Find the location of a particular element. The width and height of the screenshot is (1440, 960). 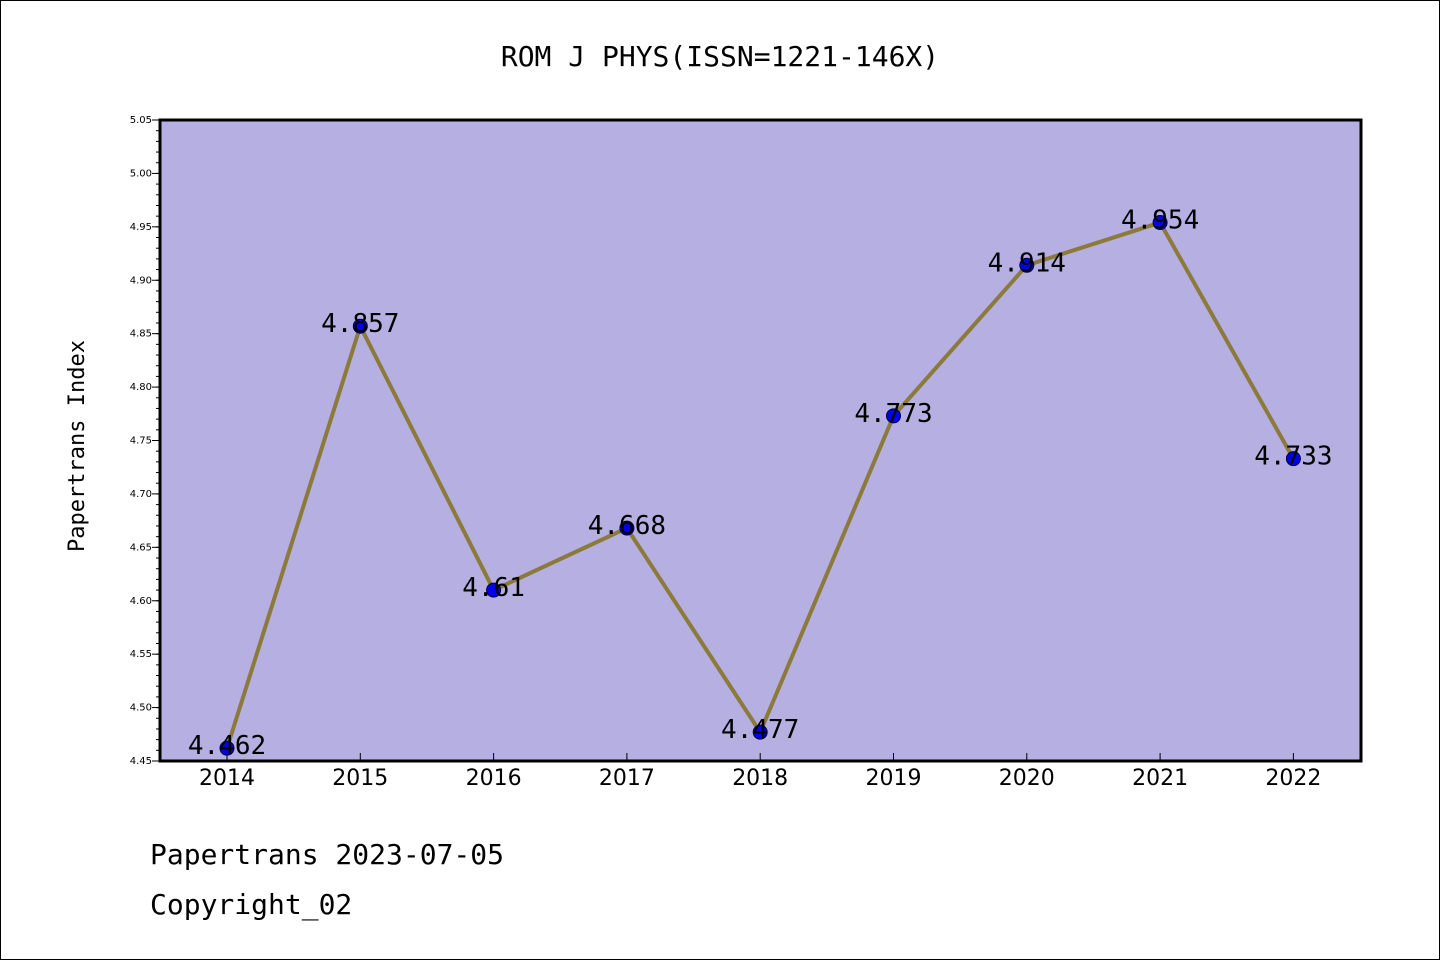

data-label: 4.773 is located at coordinates (893, 414).